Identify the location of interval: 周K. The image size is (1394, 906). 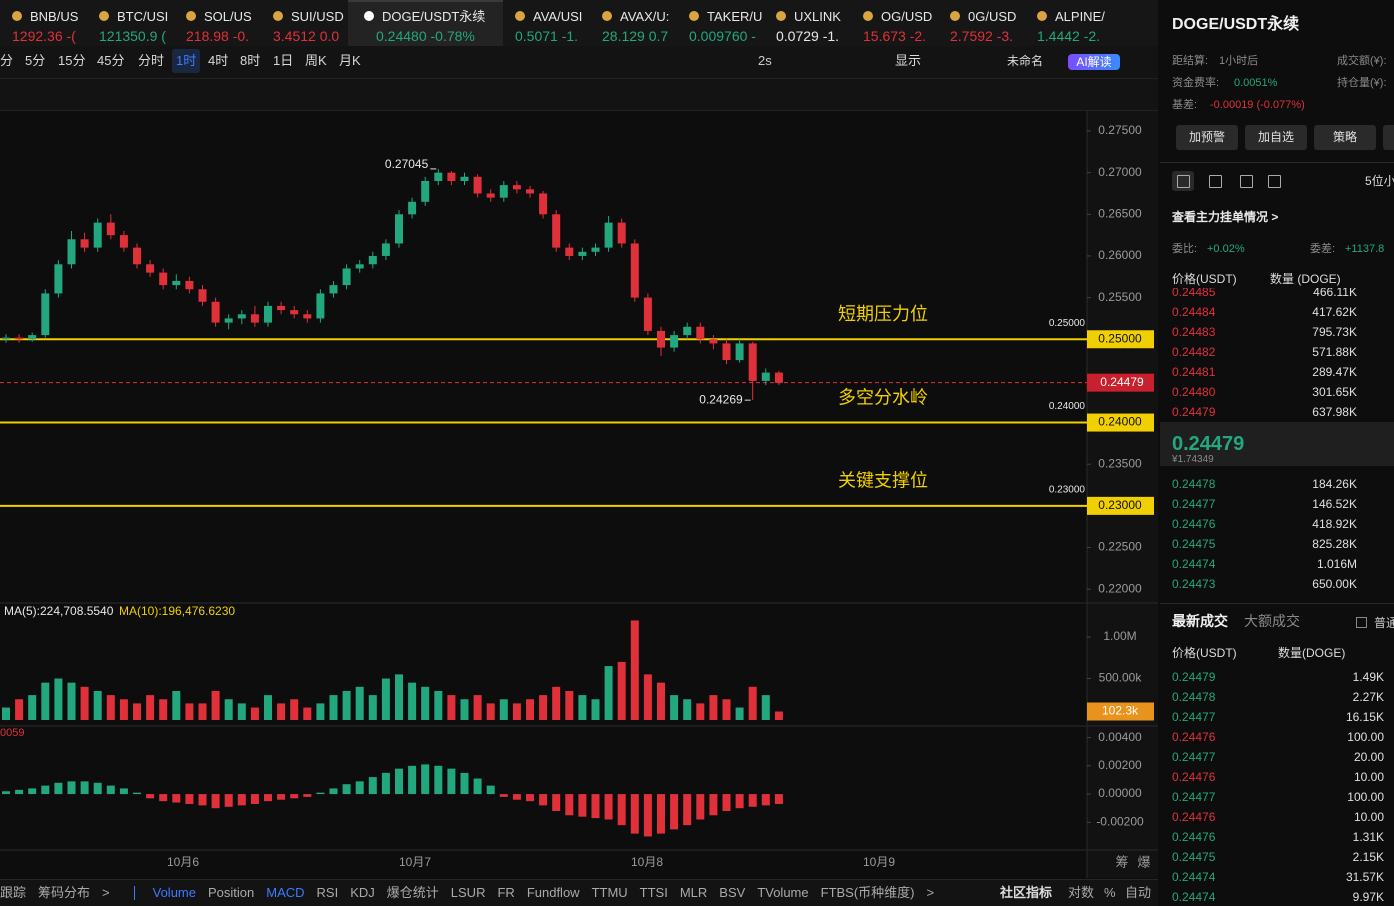
(316, 60).